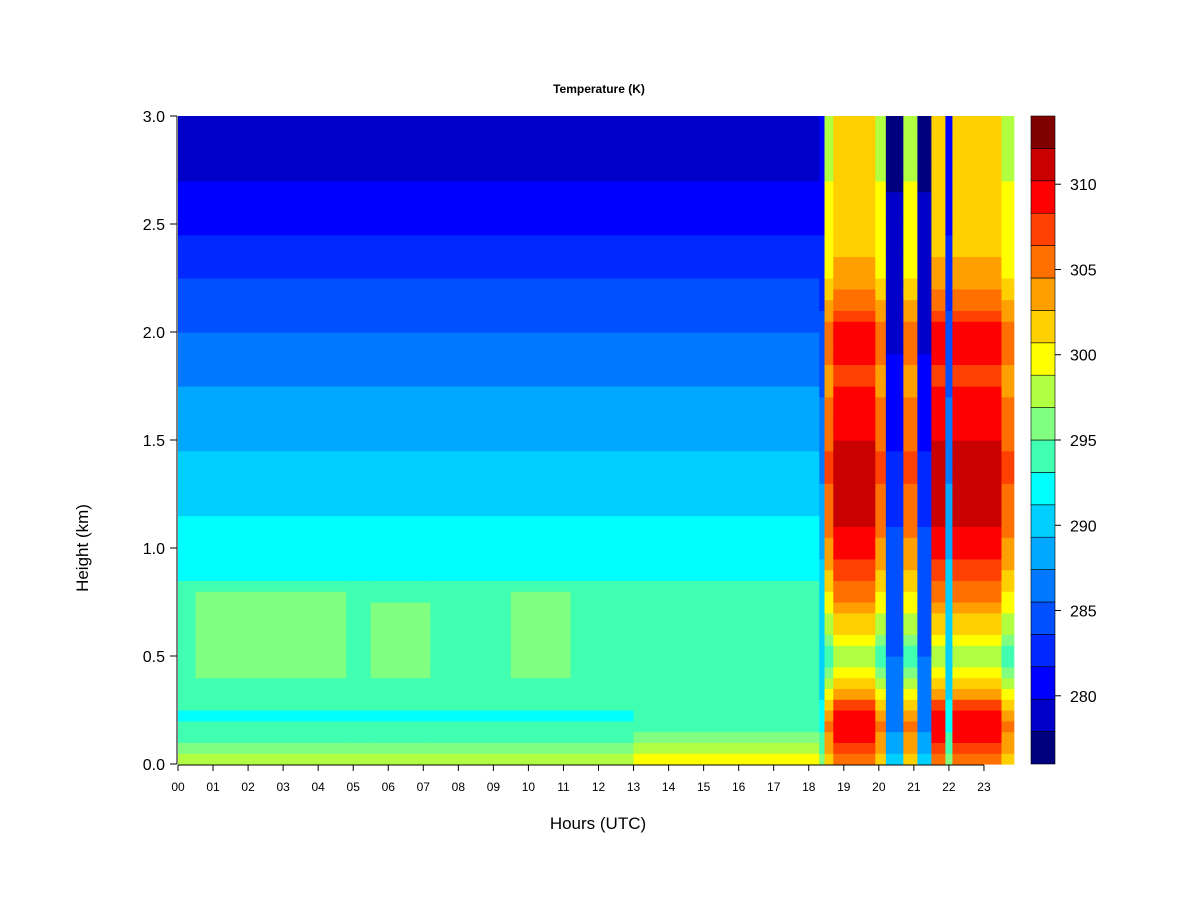 The width and height of the screenshot is (1200, 900). Describe the element at coordinates (1083, 185) in the screenshot. I see `colorbar-tick-label: 310` at that location.